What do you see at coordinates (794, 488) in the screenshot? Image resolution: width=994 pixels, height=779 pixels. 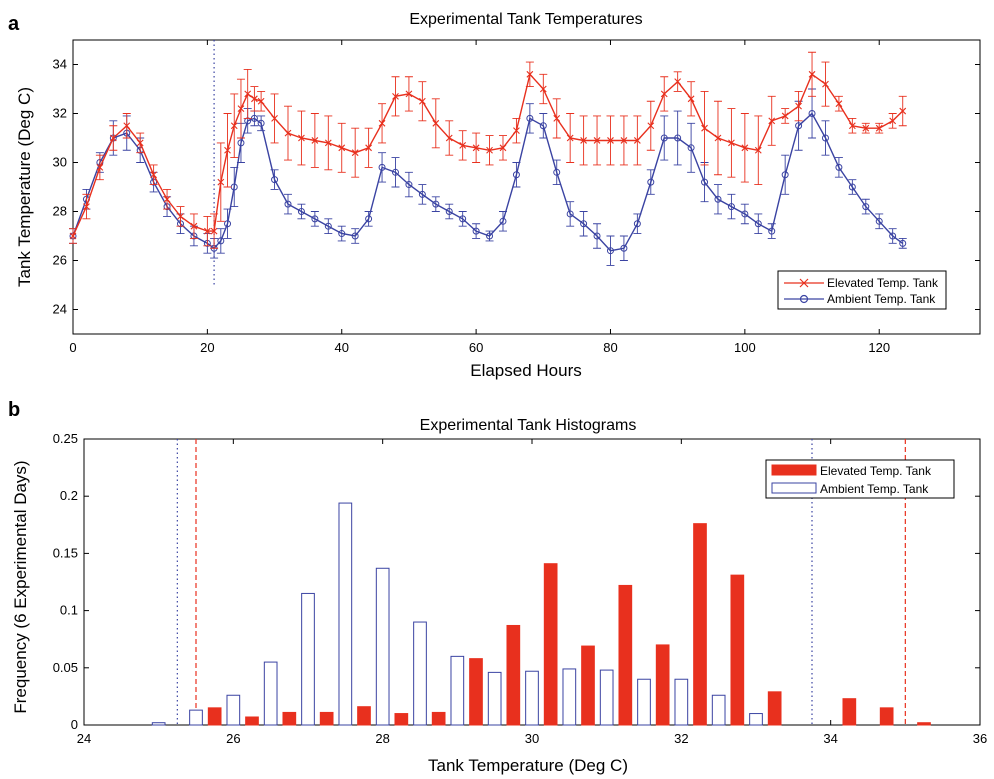 I see `legend-swatch-ambient` at bounding box center [794, 488].